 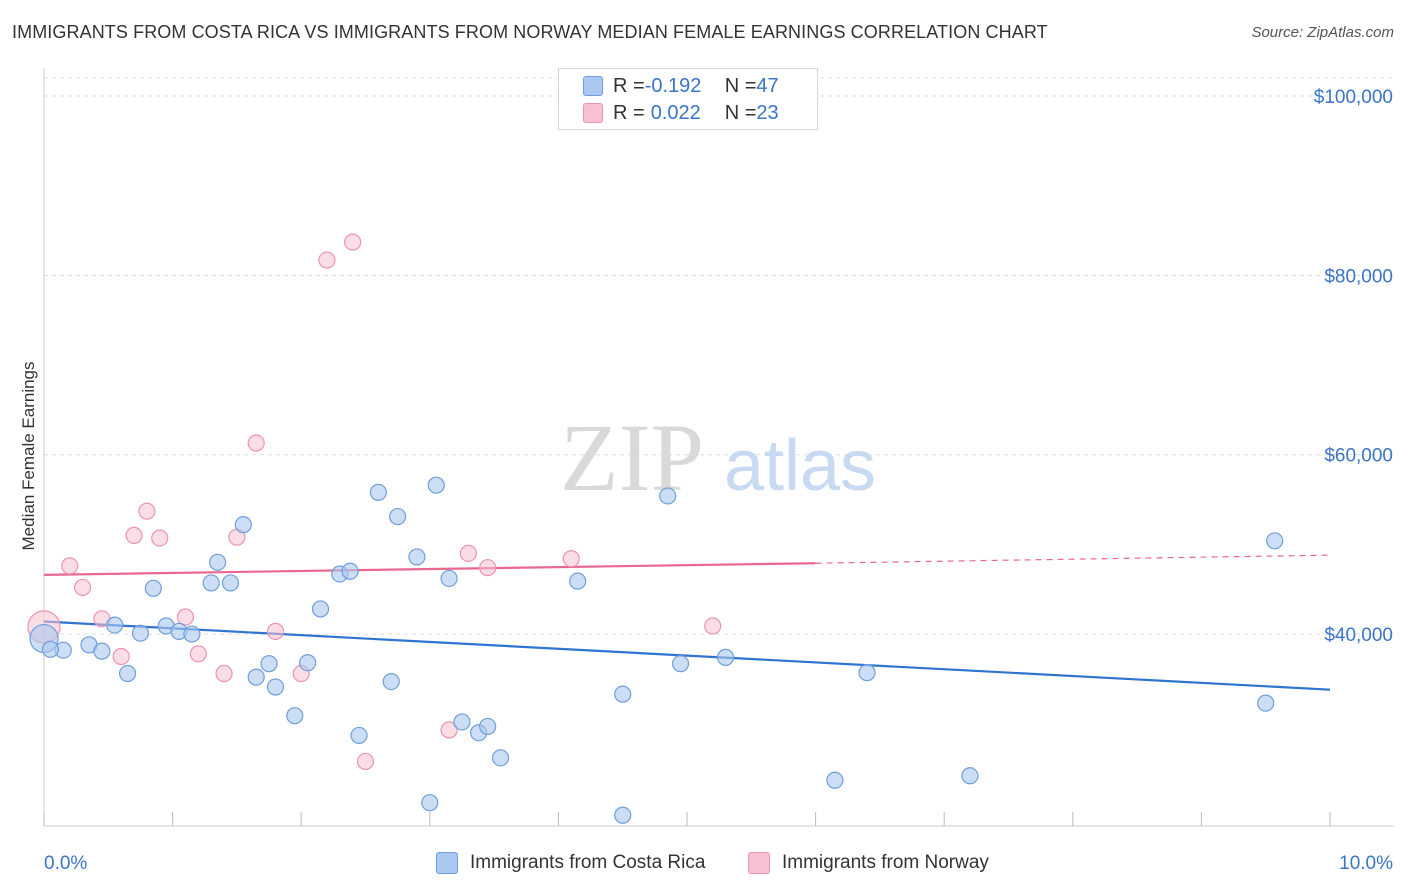 I want to click on legend-item-costa-rica: Immigrants from Costa Rica, so click(x=570, y=863).